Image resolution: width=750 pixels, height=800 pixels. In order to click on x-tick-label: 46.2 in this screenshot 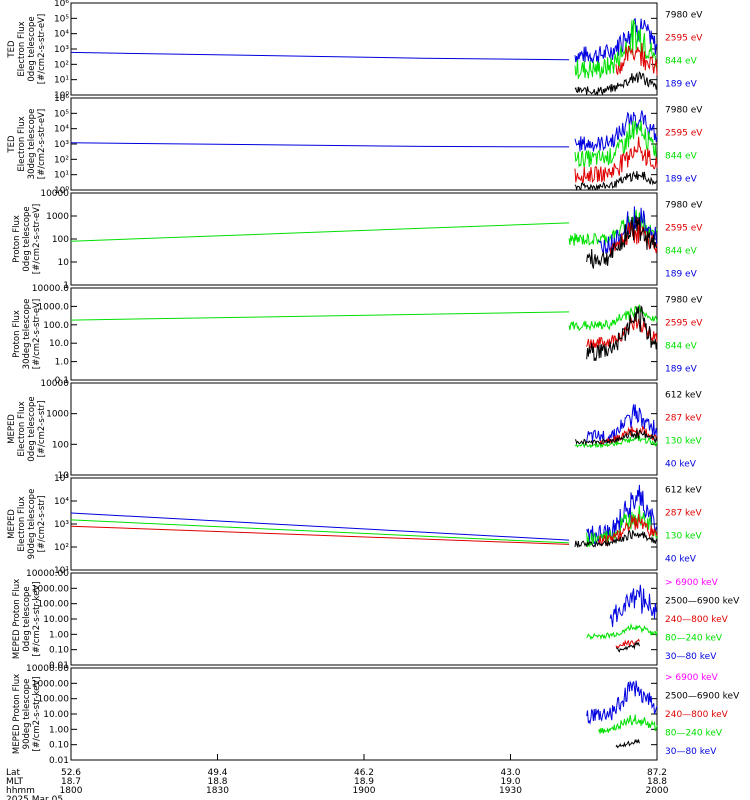, I will do `click(364, 773)`.